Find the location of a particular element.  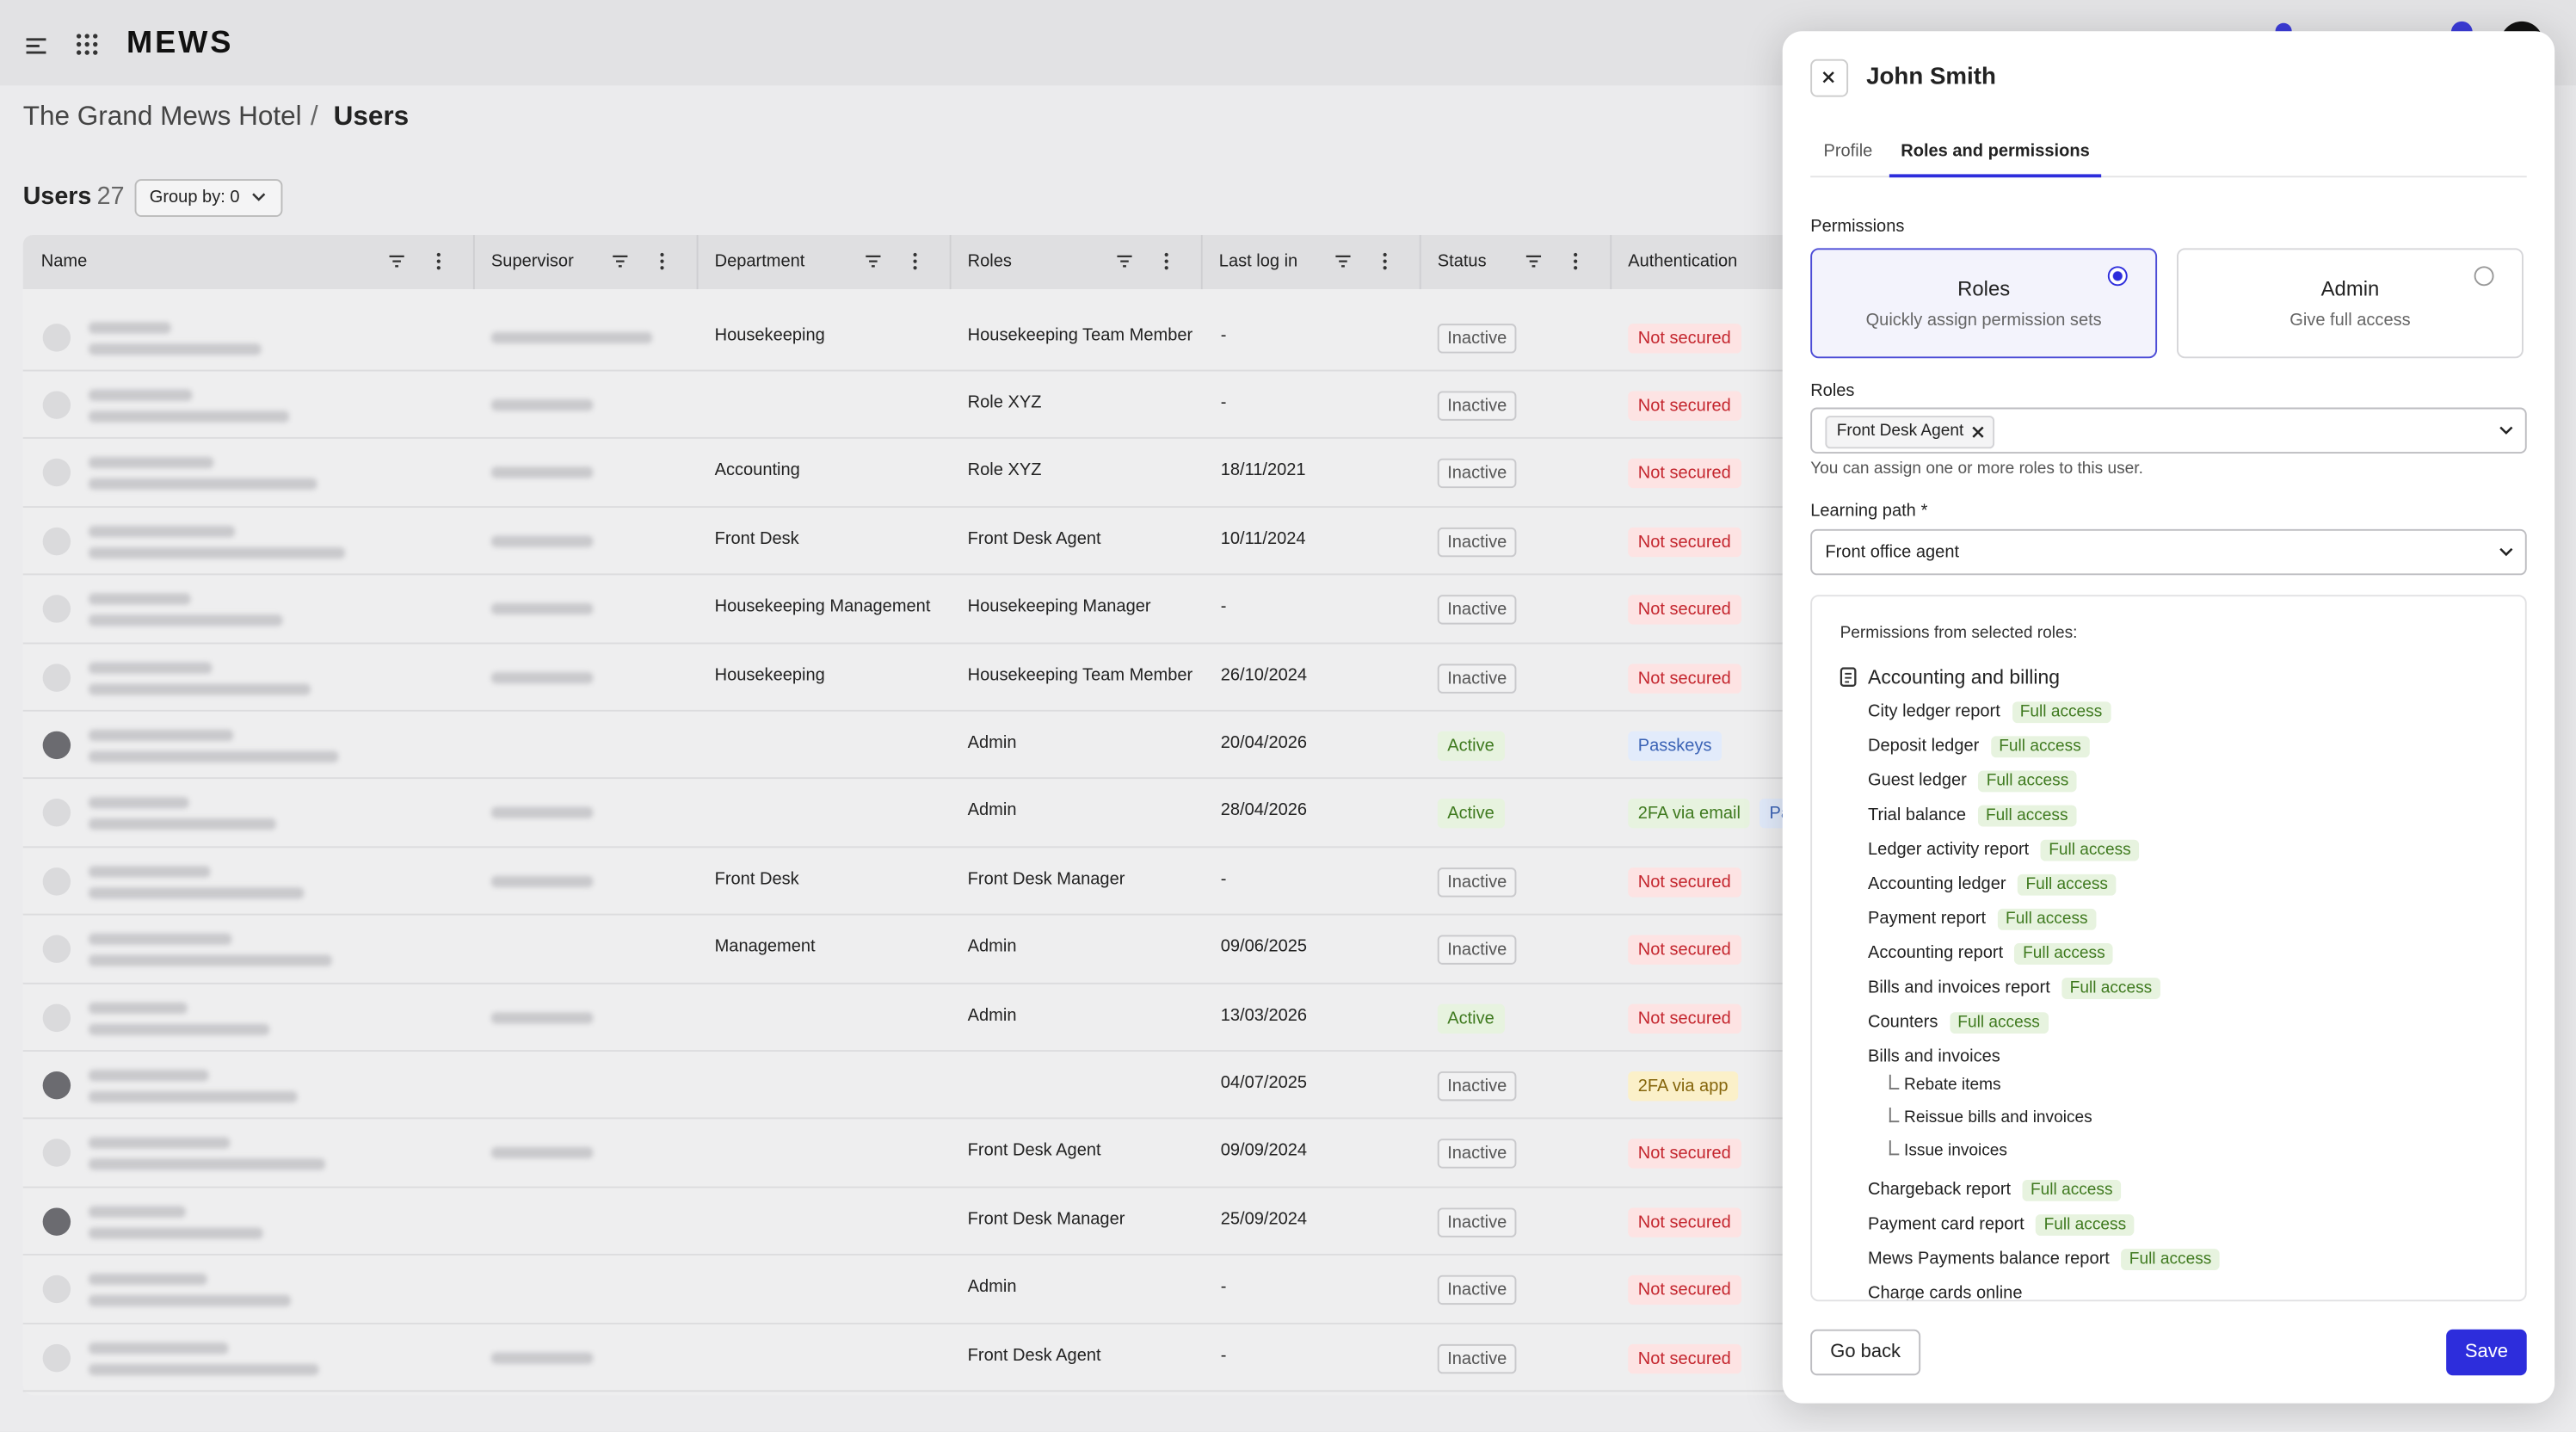

permission-option: Roles Quickly assign permission sets is located at coordinates (1984, 304).